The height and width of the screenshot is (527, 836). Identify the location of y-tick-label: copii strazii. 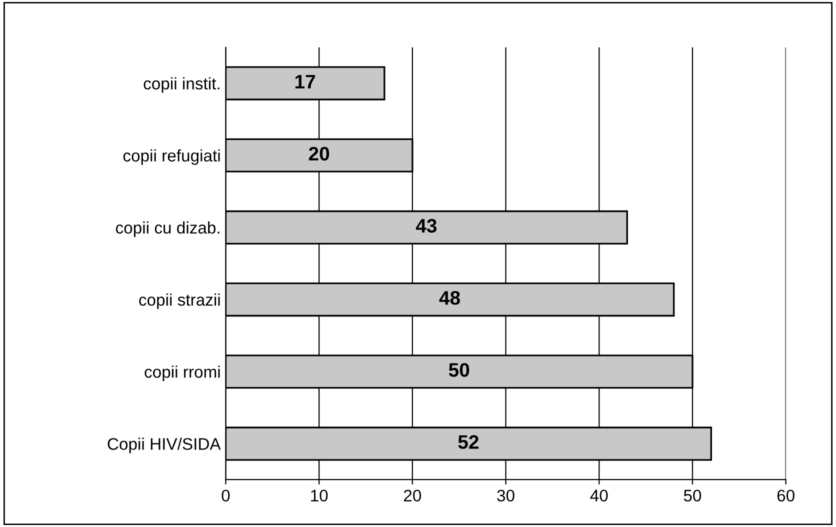
(179, 302).